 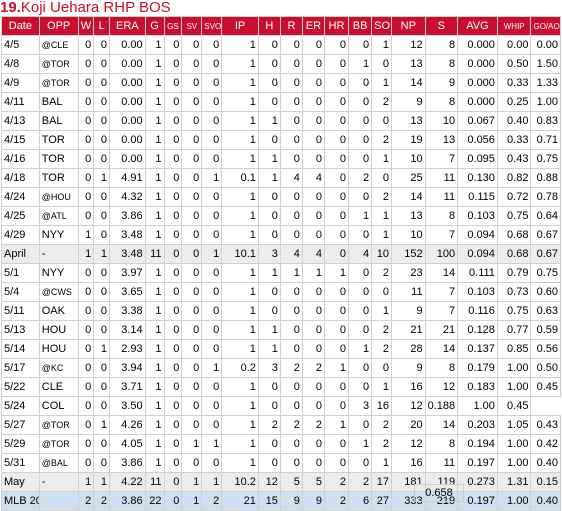 What do you see at coordinates (58, 178) in the screenshot?
I see `table-cell: TOR` at bounding box center [58, 178].